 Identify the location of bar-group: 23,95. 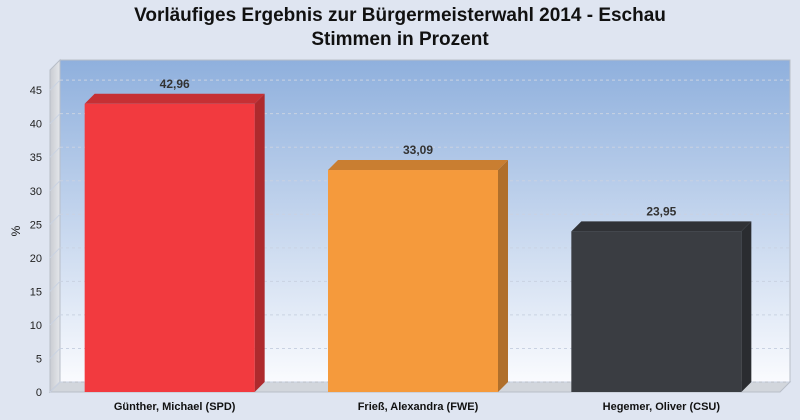
(661, 298).